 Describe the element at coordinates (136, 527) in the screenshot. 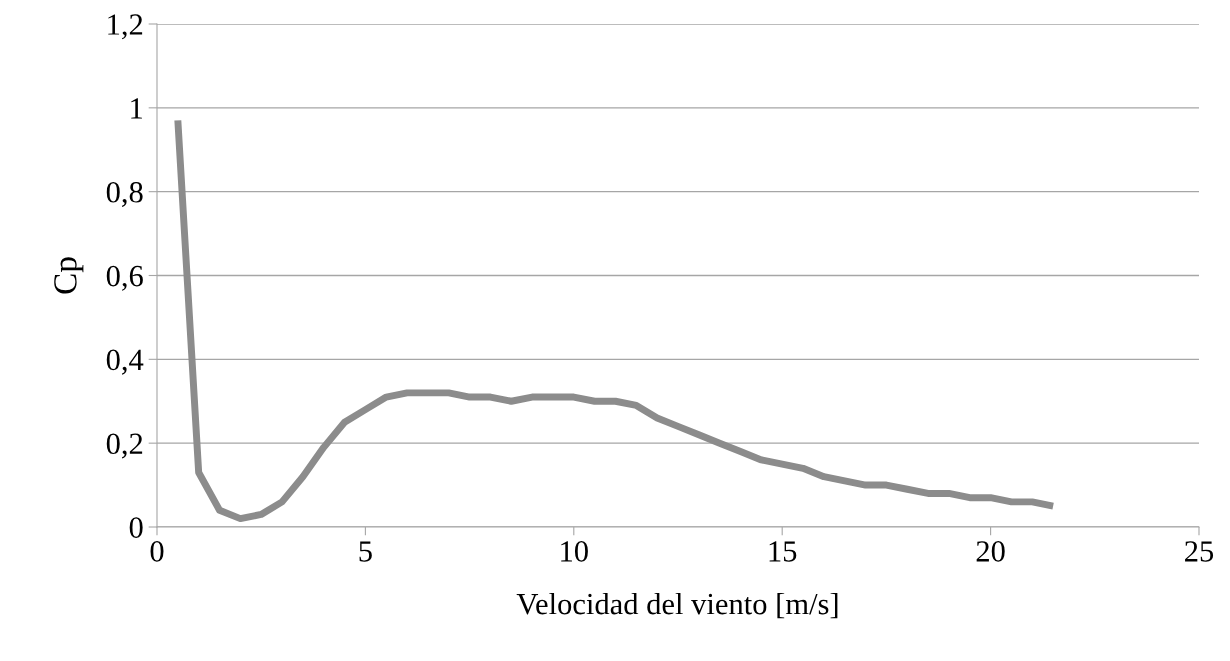

I see `y-tick-label: 0` at that location.